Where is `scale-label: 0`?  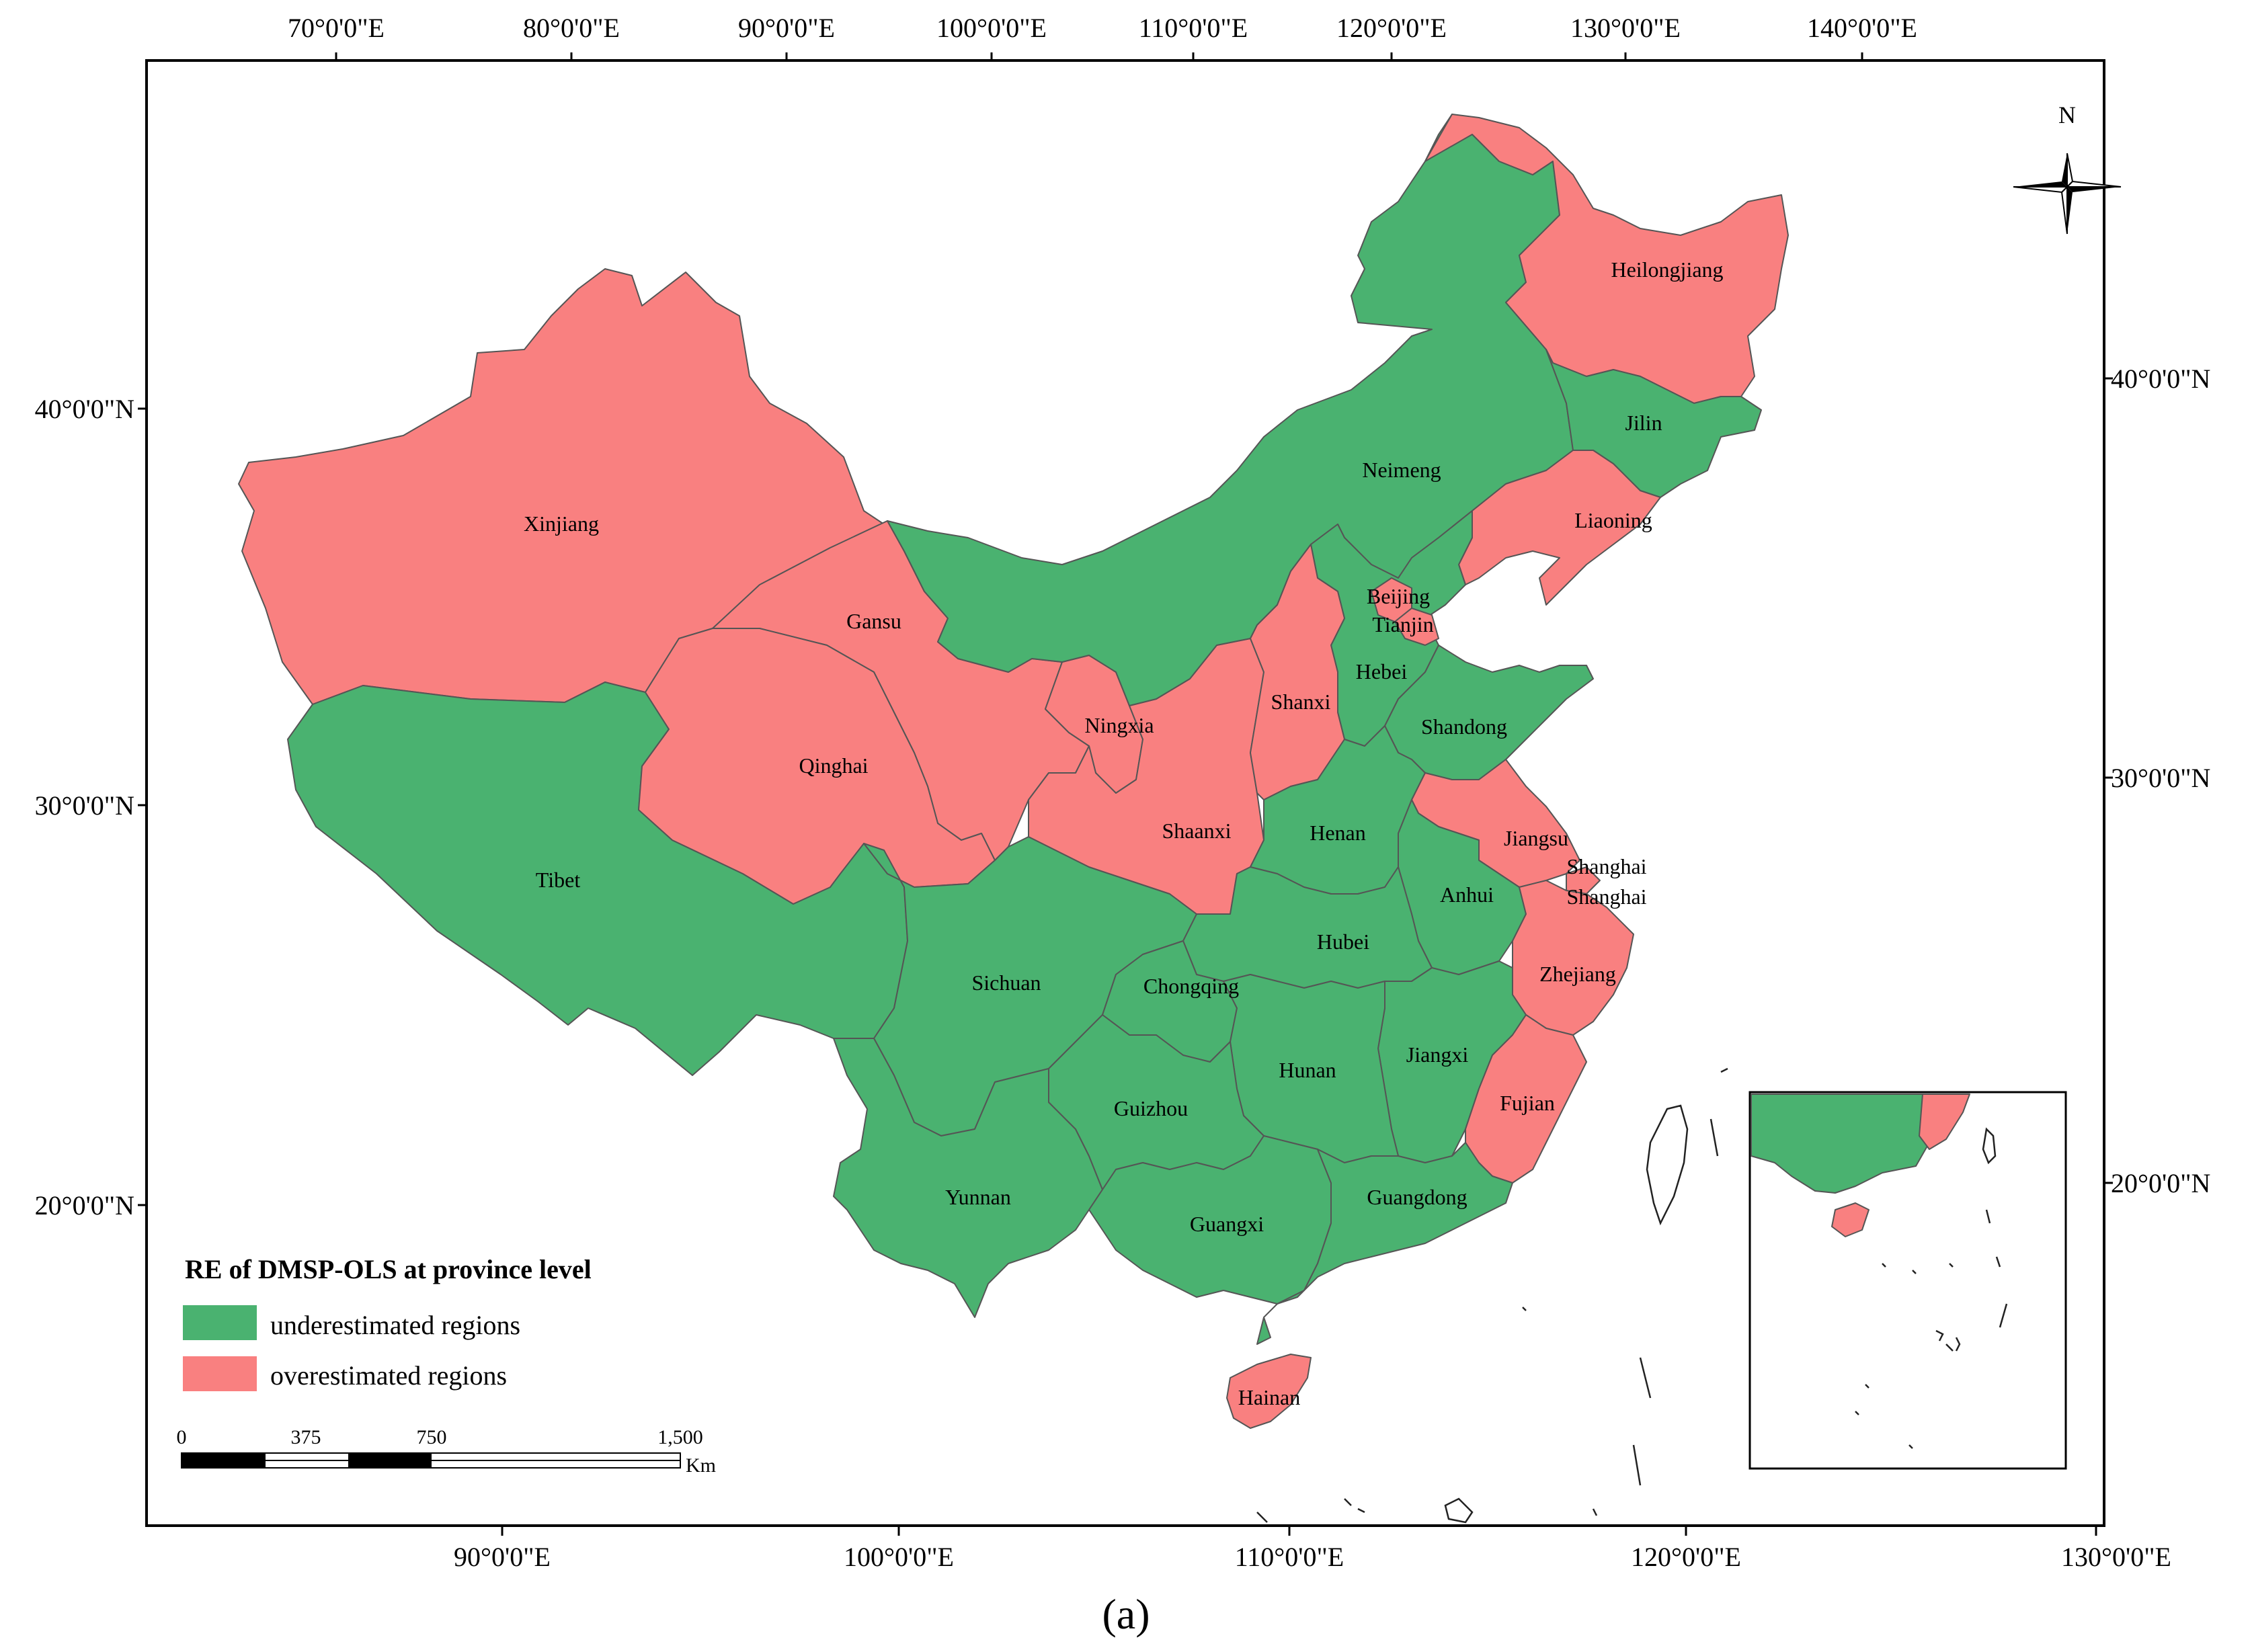
scale-label: 0 is located at coordinates (182, 1437).